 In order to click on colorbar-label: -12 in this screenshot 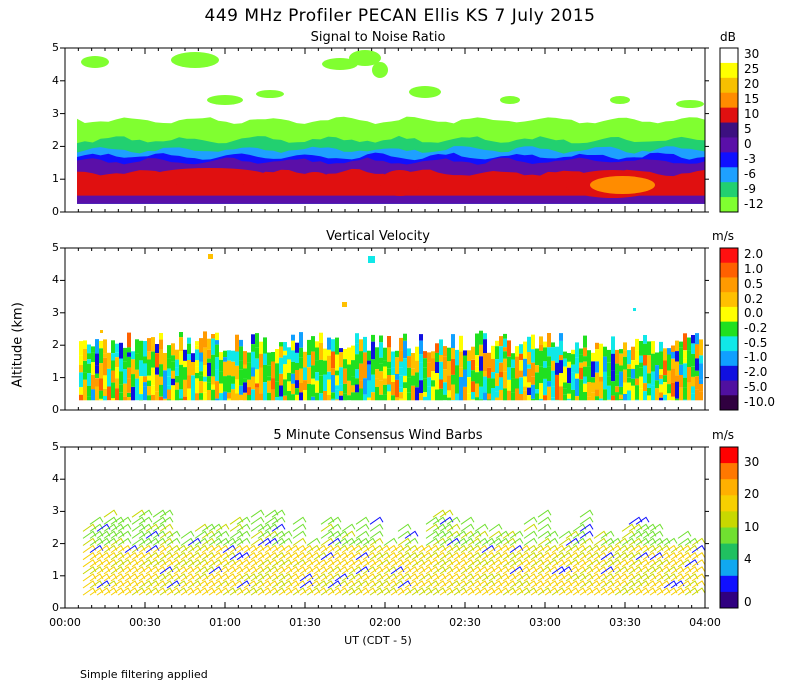, I will do `click(754, 203)`.